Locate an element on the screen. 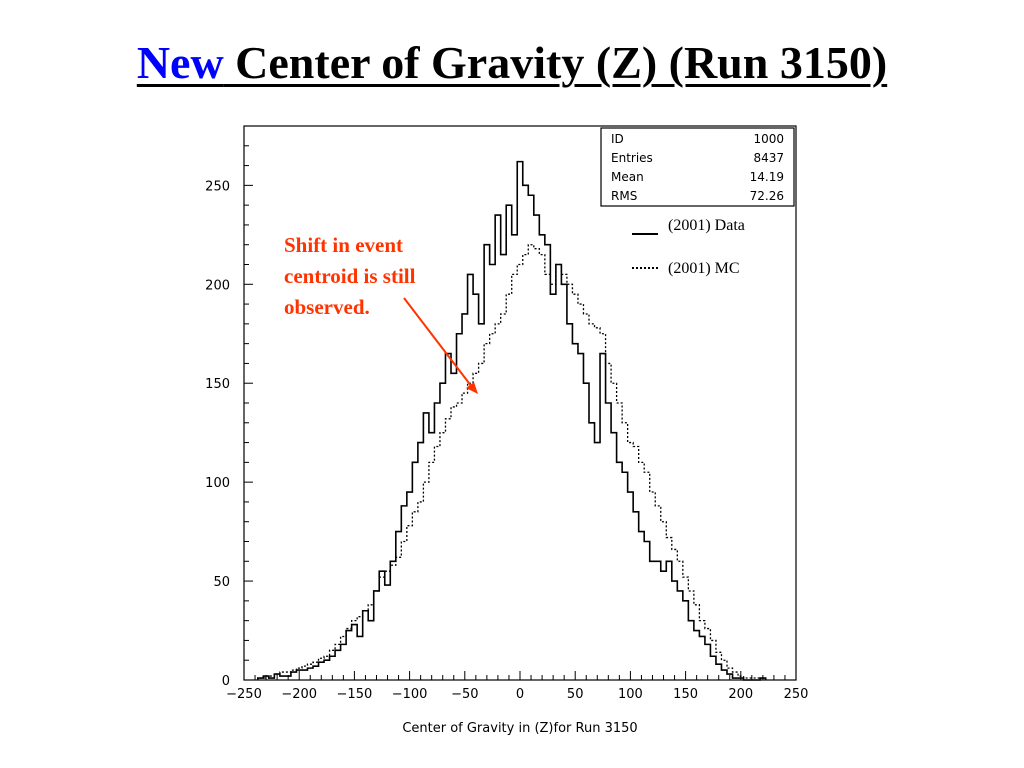 Image resolution: width=1024 pixels, height=768 pixels. x-tick-label: −150 is located at coordinates (355, 694).